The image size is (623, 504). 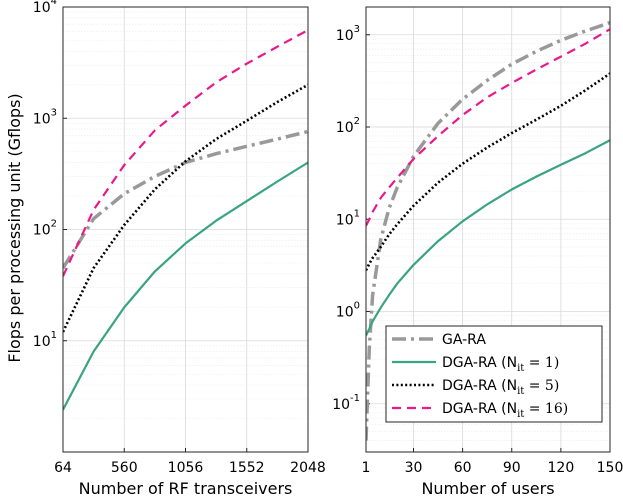 What do you see at coordinates (348, 311) in the screenshot?
I see `y-tick-label: 10⁰` at bounding box center [348, 311].